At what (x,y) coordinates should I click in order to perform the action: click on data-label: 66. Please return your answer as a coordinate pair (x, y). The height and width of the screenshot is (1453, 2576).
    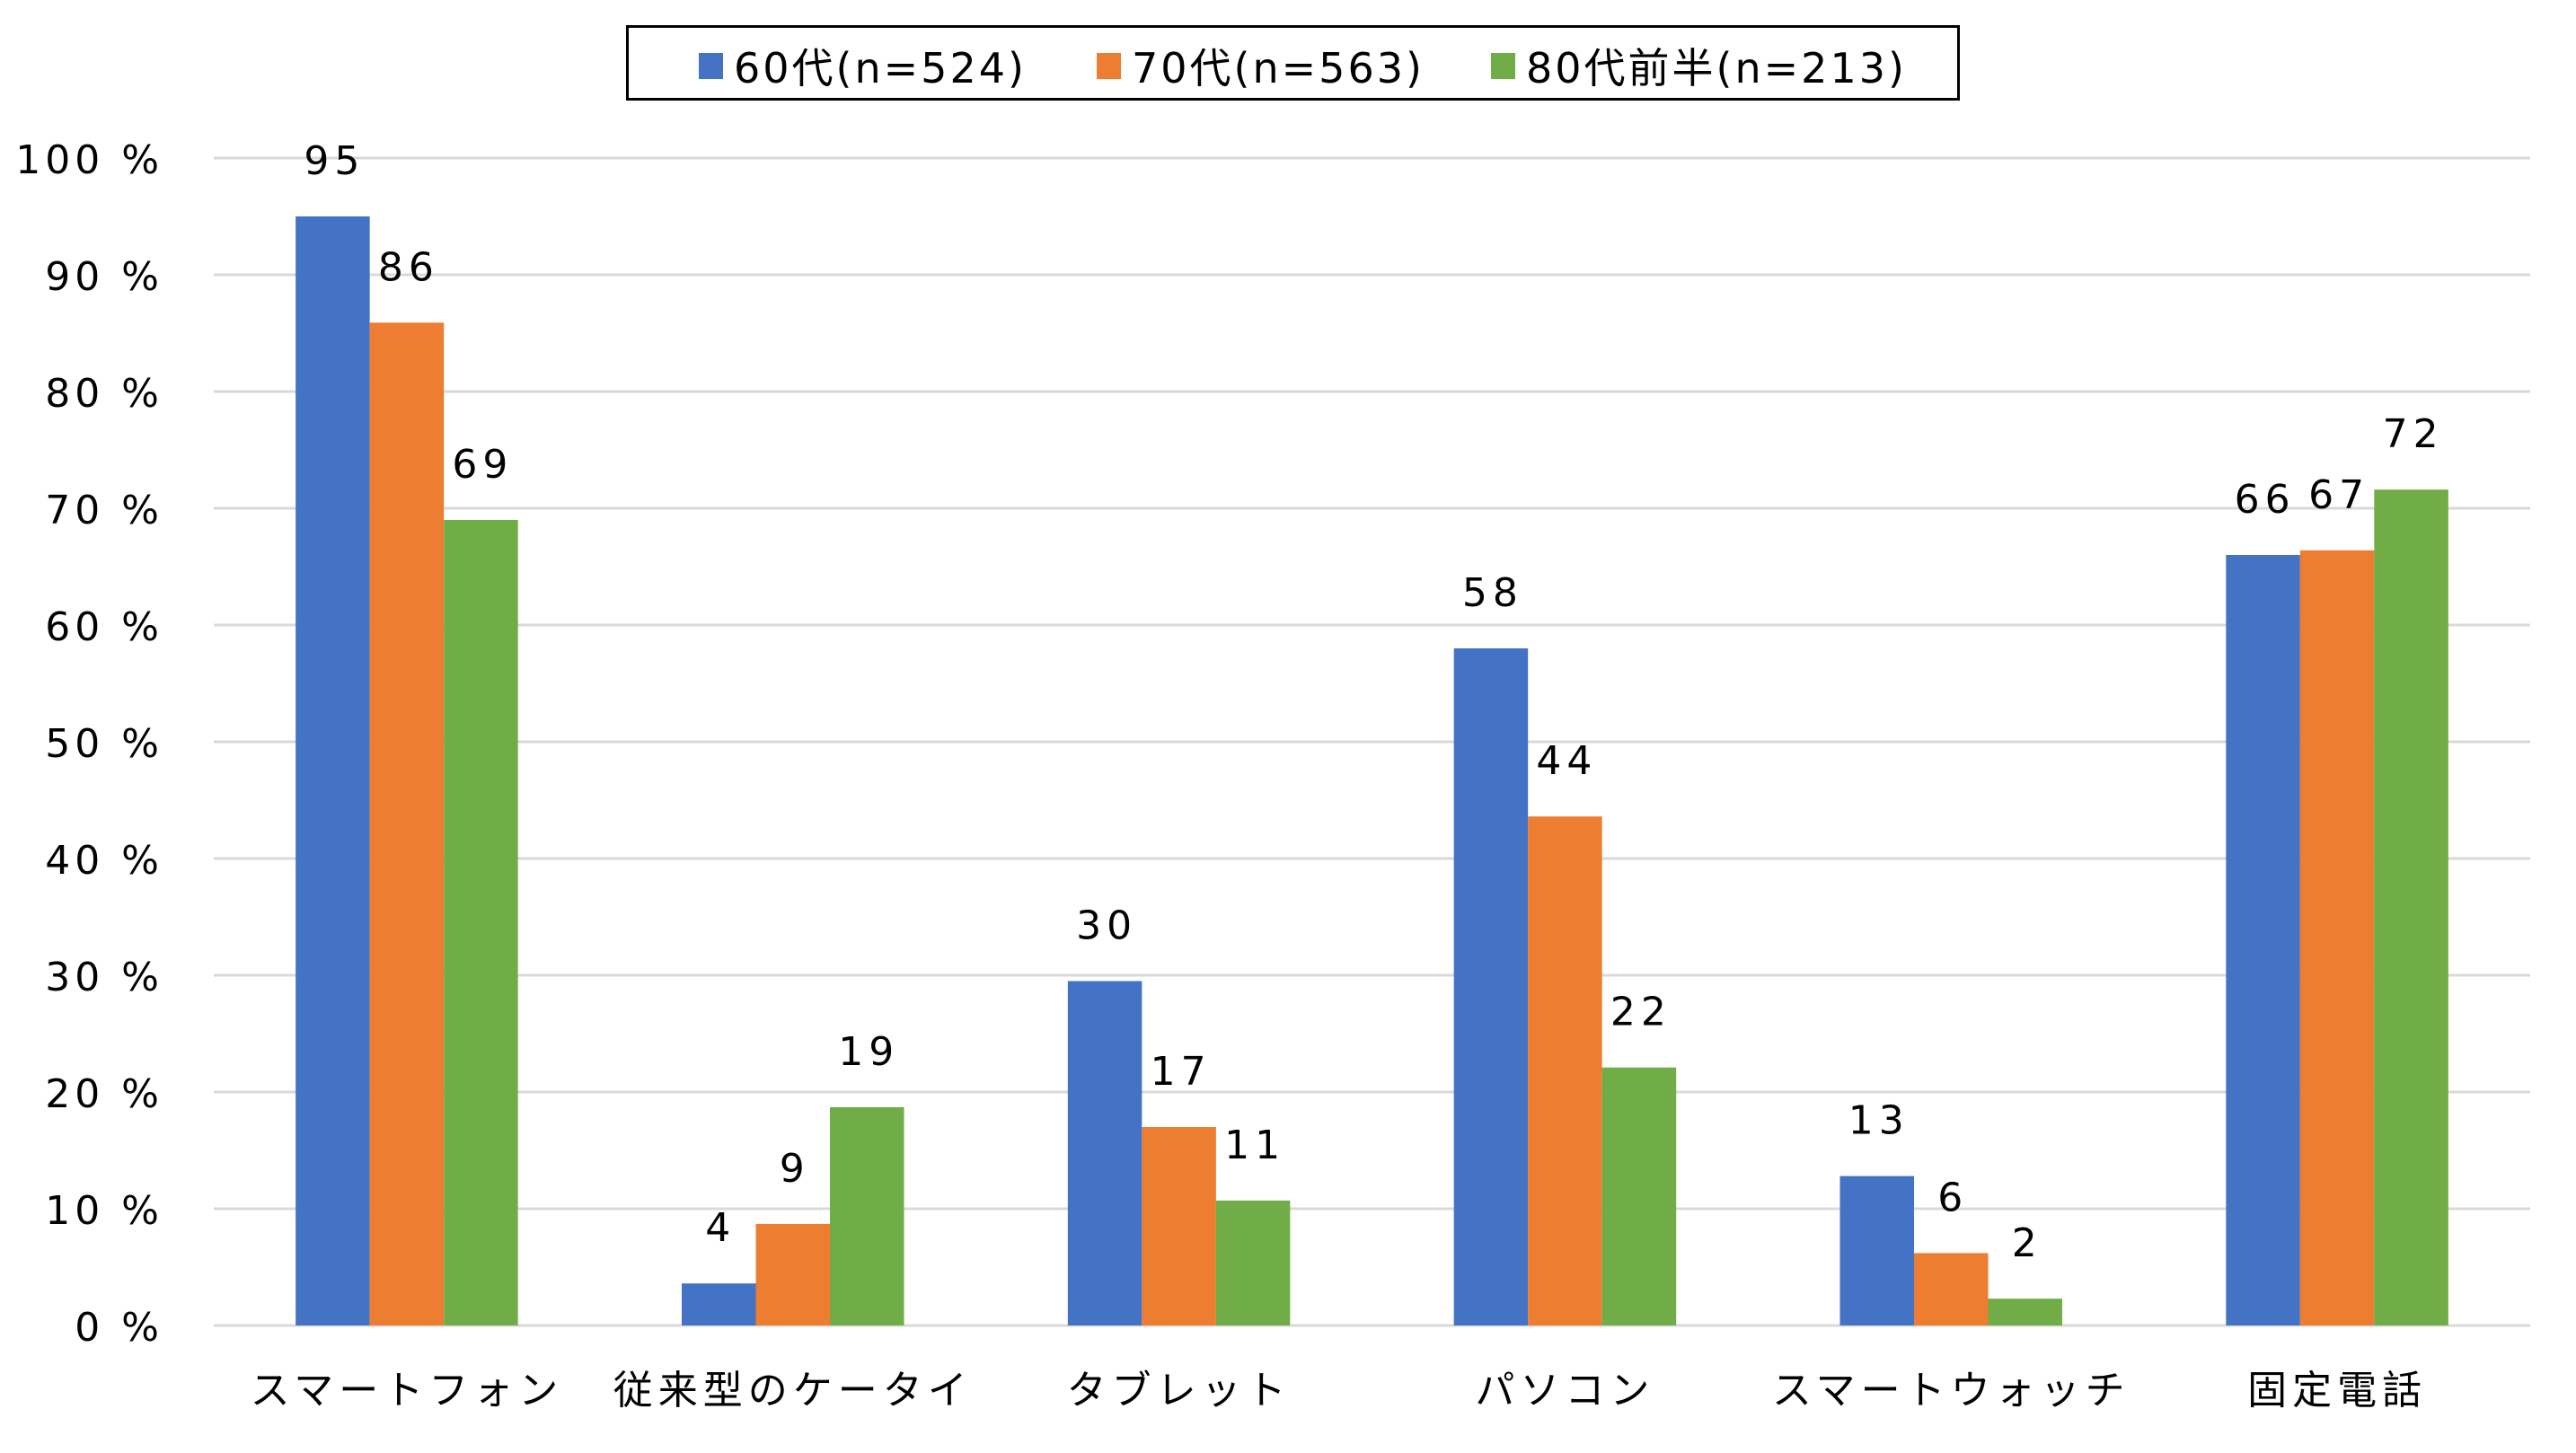
    Looking at the image, I should click on (2265, 500).